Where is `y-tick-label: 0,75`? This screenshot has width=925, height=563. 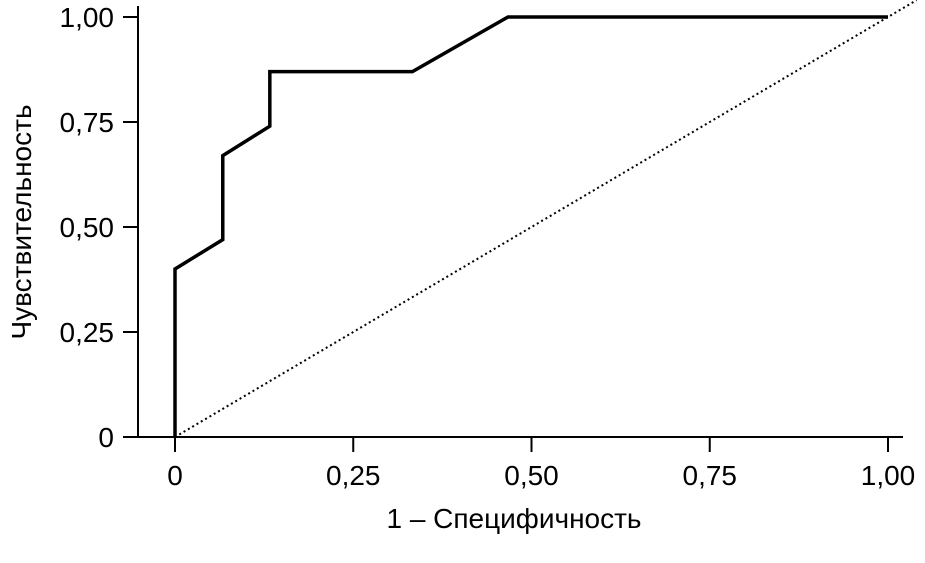 y-tick-label: 0,75 is located at coordinates (87, 122).